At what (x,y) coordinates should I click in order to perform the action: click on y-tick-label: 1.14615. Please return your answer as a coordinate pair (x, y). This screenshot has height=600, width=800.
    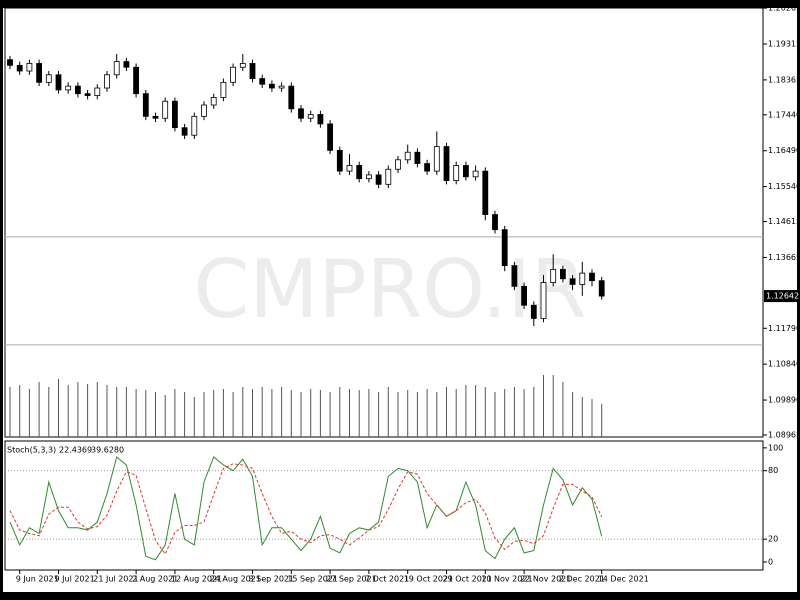
    Looking at the image, I should click on (784, 221).